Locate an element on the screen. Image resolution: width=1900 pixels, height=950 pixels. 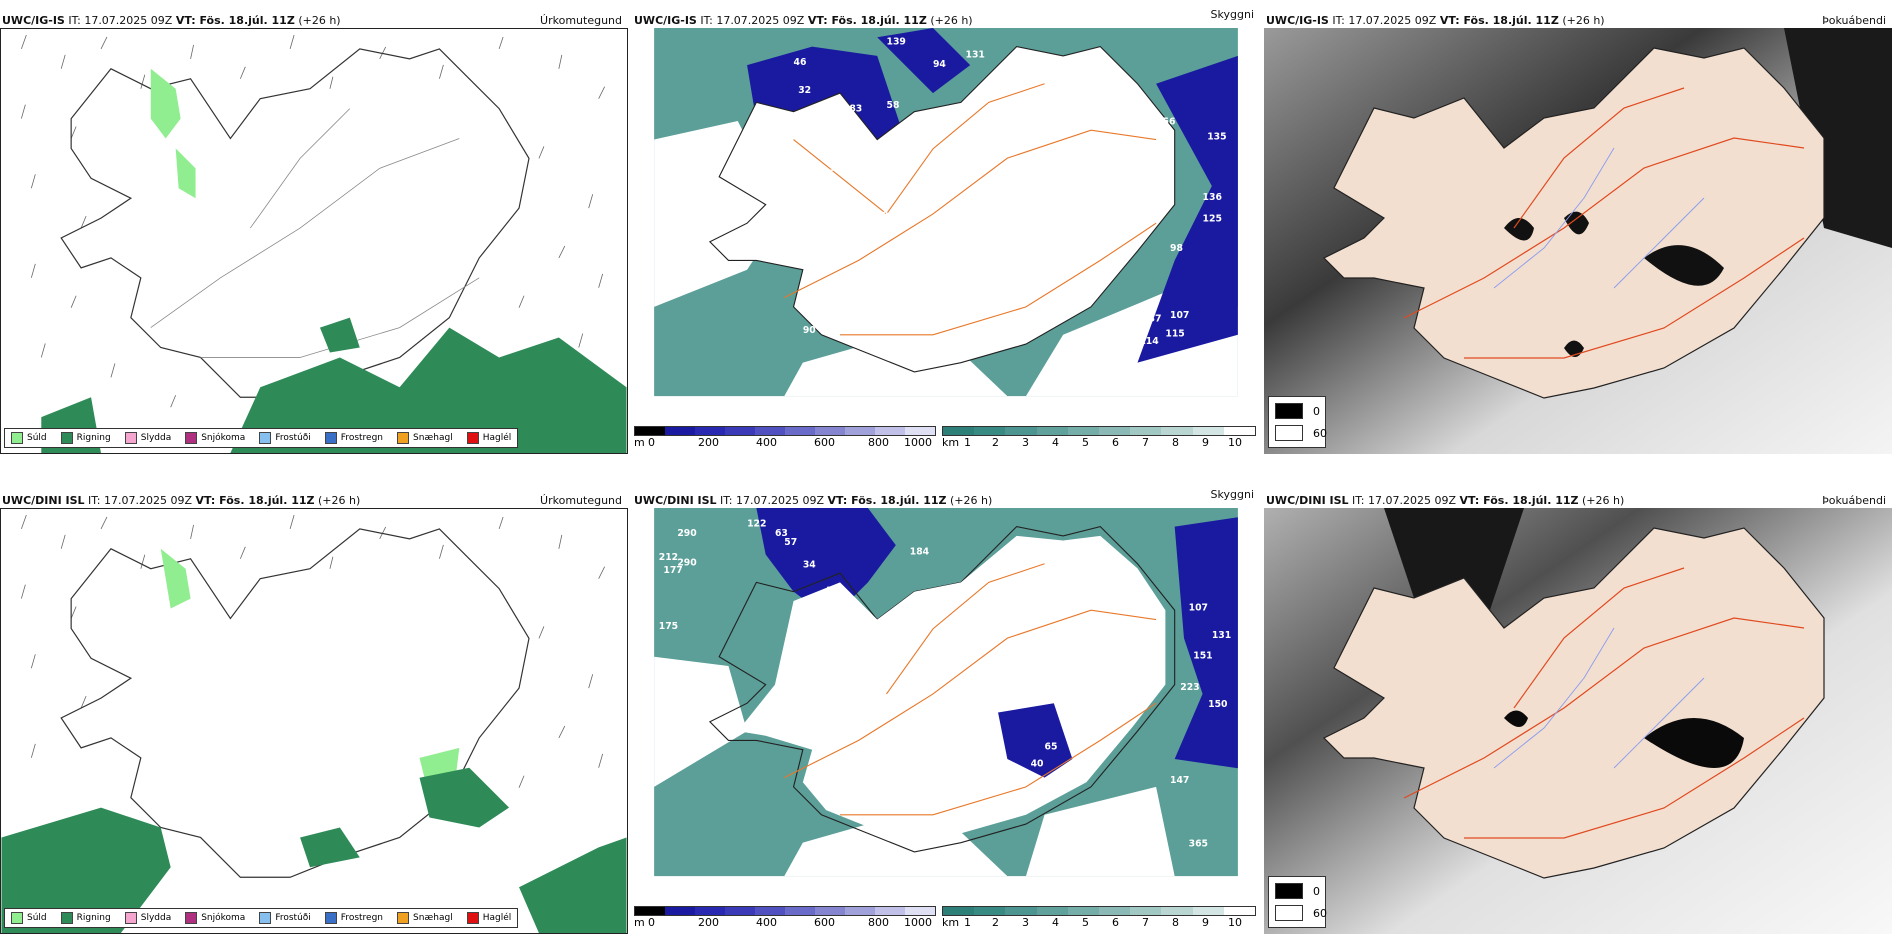
svg-text: 248 is located at coordinates (1146, 812).